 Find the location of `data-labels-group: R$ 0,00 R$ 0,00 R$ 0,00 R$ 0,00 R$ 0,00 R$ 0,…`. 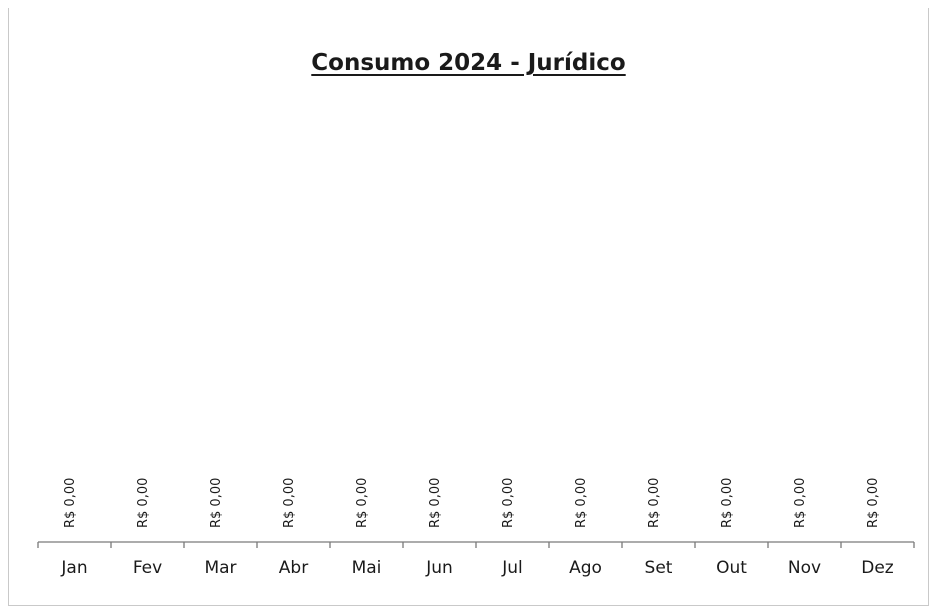

data-labels-group: R$ 0,00 R$ 0,00 R$ 0,00 R$ 0,00 R$ 0,00 R$ 0,… is located at coordinates (472, 503).